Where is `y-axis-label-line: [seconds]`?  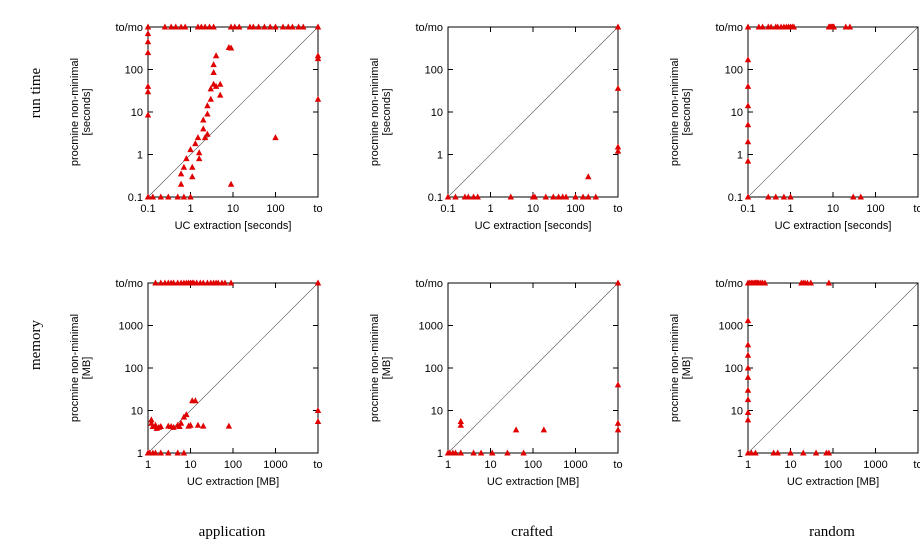 y-axis-label-line: [seconds] is located at coordinates (387, 111).